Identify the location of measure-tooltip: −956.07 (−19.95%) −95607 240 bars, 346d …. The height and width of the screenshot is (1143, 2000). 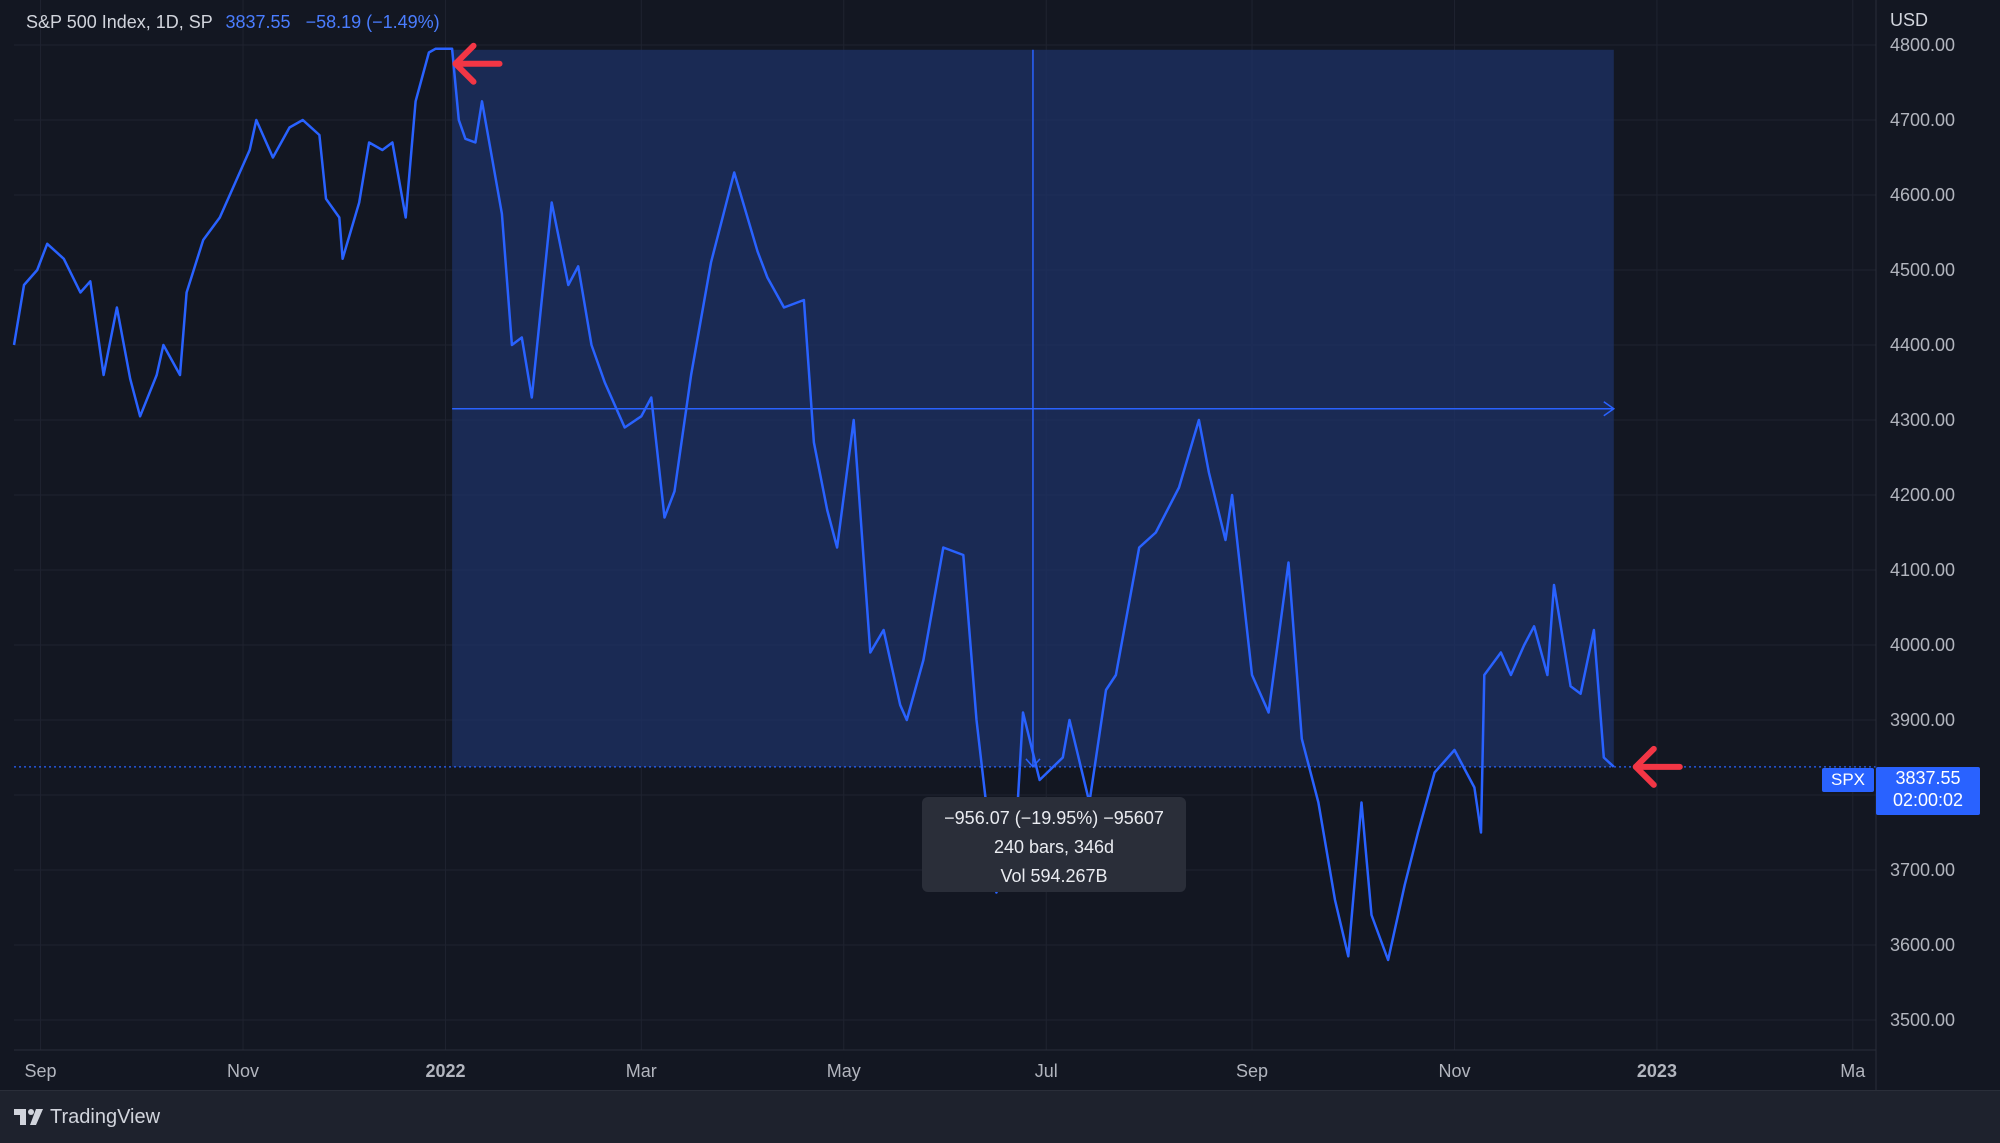
(1054, 844).